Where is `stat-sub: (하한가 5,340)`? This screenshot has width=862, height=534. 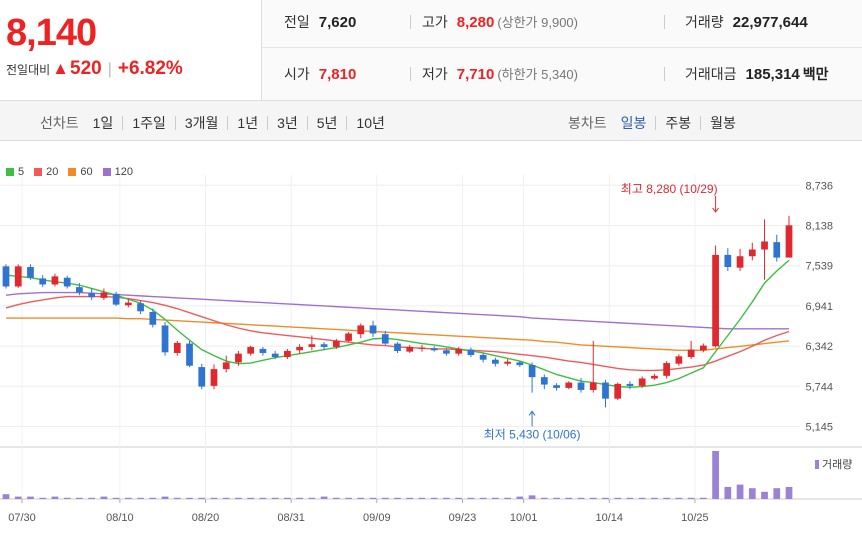
stat-sub: (하한가 5,340) is located at coordinates (537, 74).